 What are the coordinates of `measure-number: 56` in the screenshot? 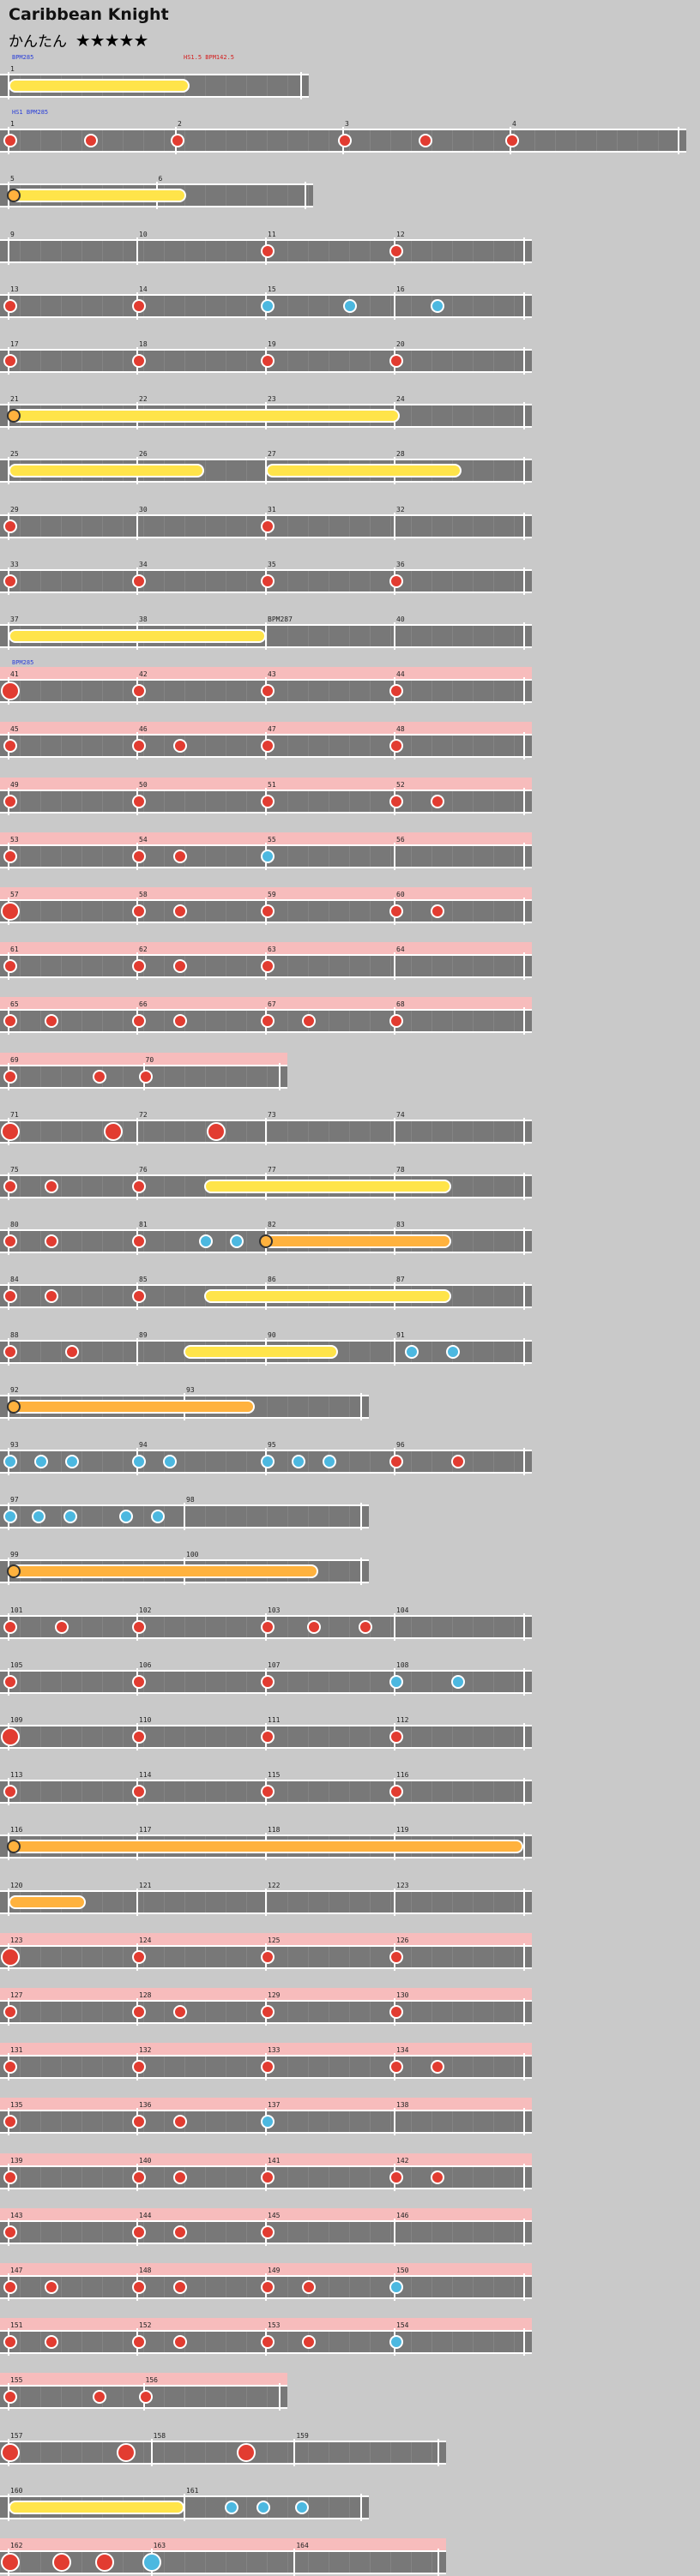 It's located at (400, 839).